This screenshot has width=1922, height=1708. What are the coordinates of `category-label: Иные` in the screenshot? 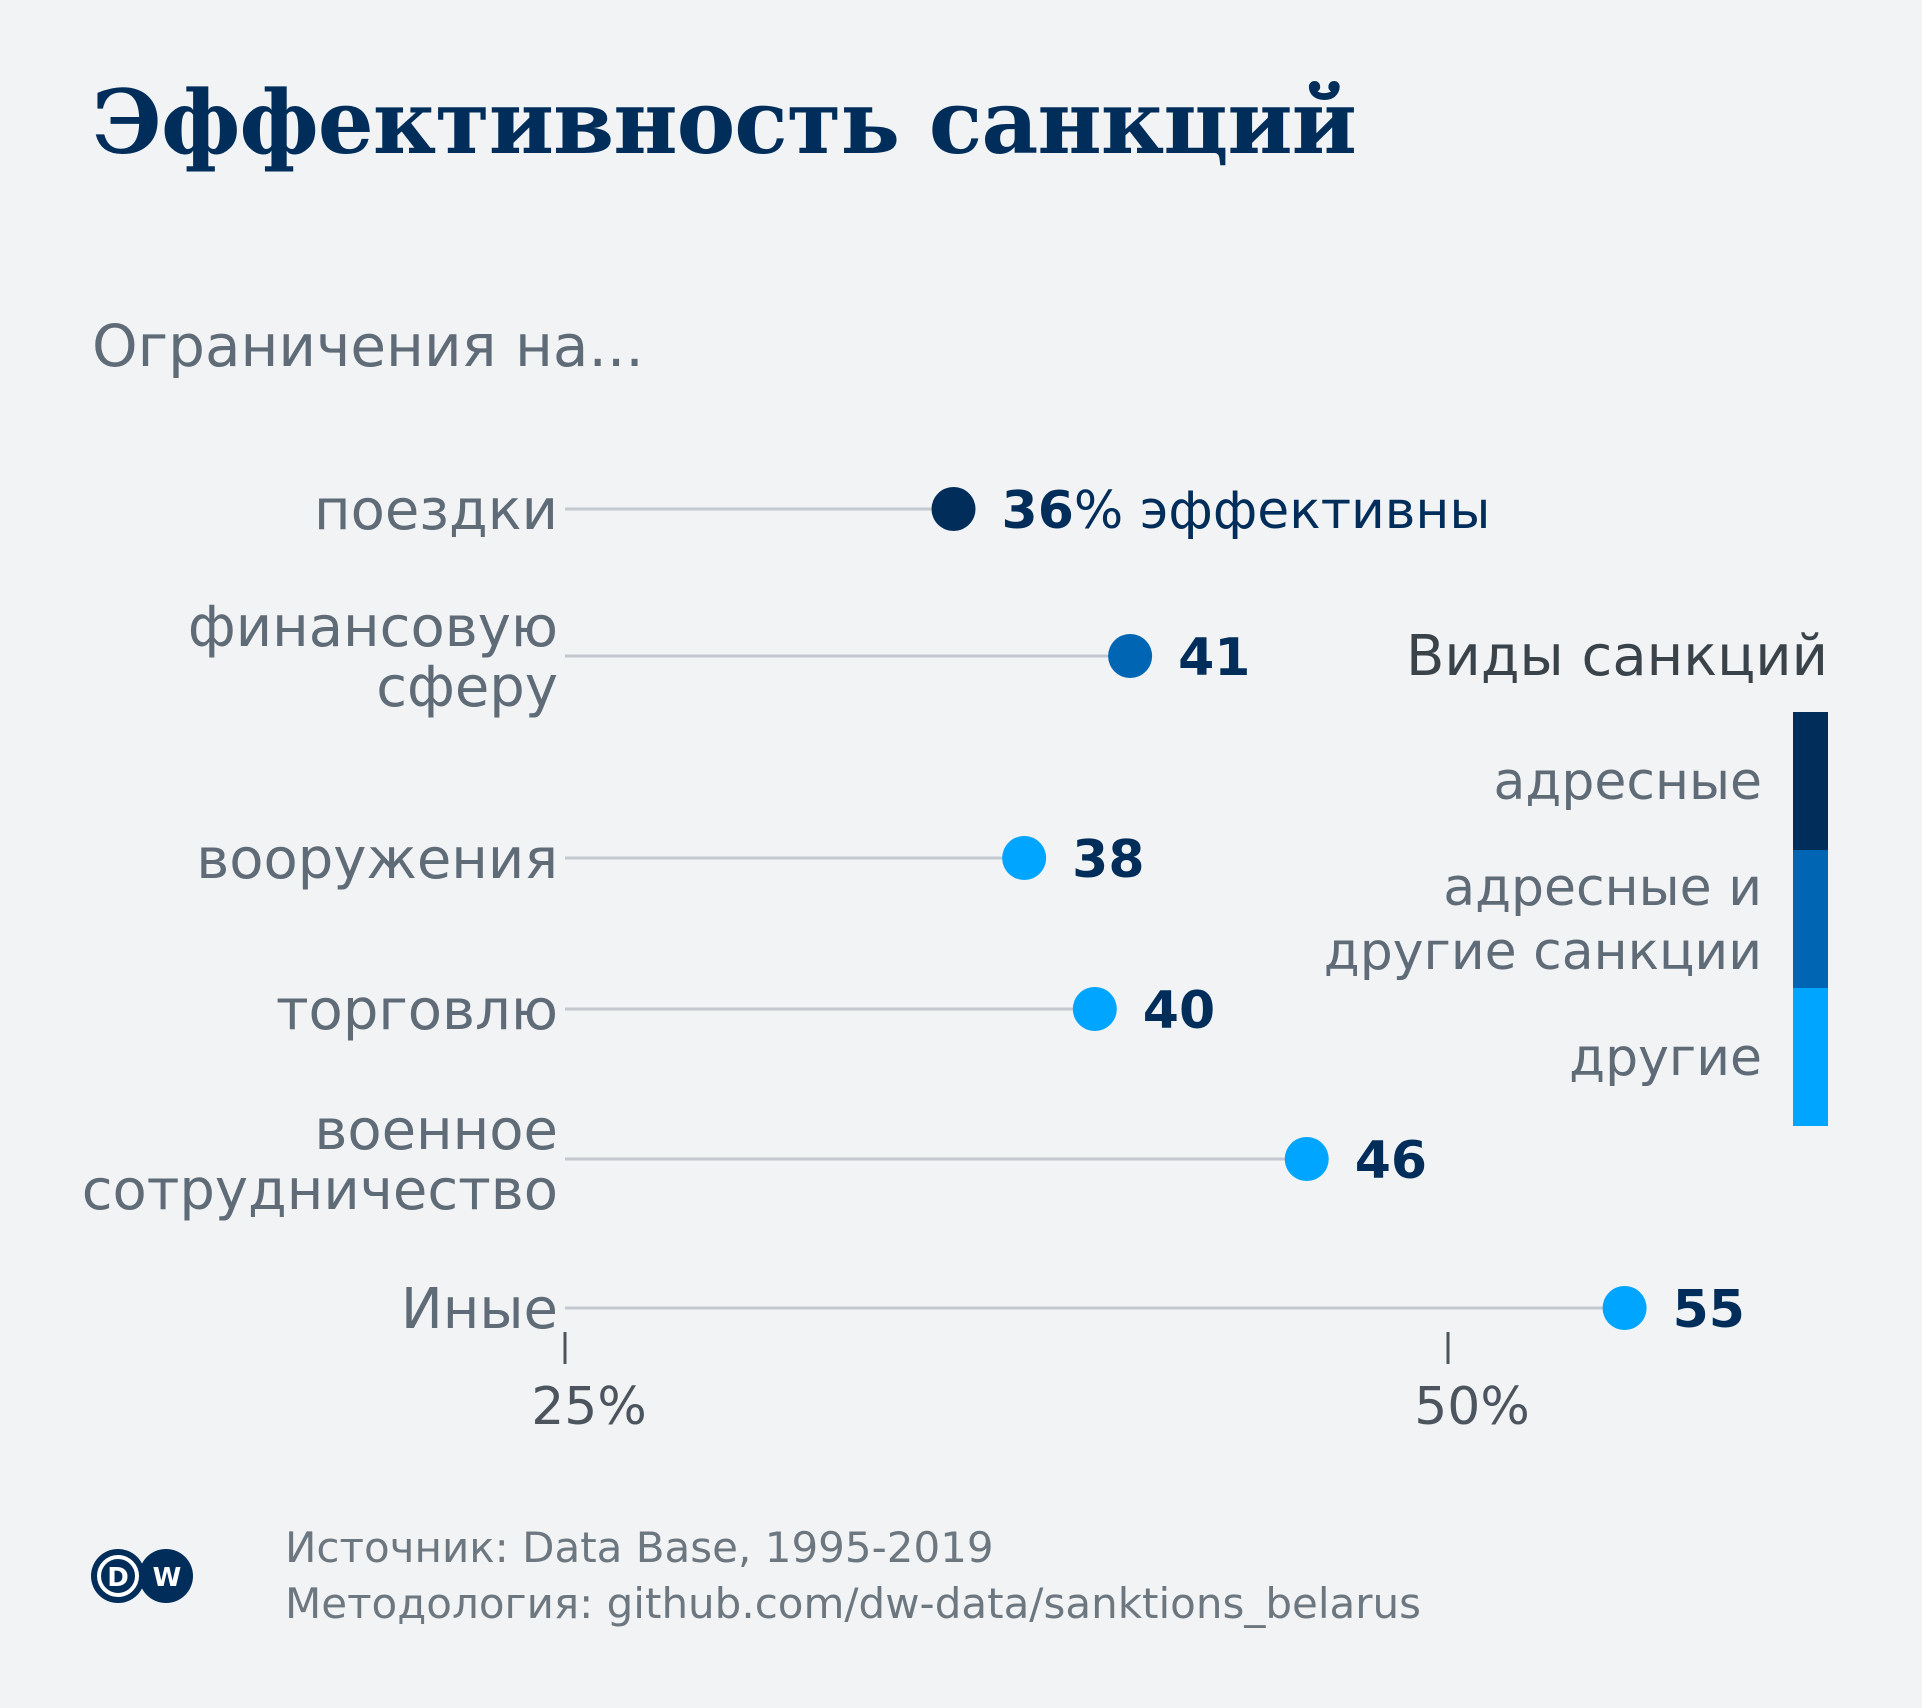 It's located at (479, 1309).